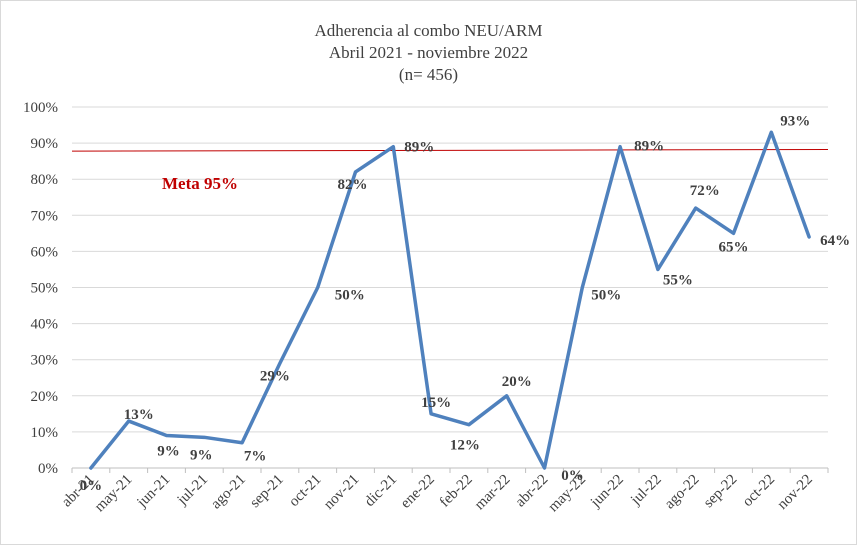 Image resolution: width=857 pixels, height=545 pixels. Describe the element at coordinates (200, 183) in the screenshot. I see `target-label: Meta 95%` at that location.